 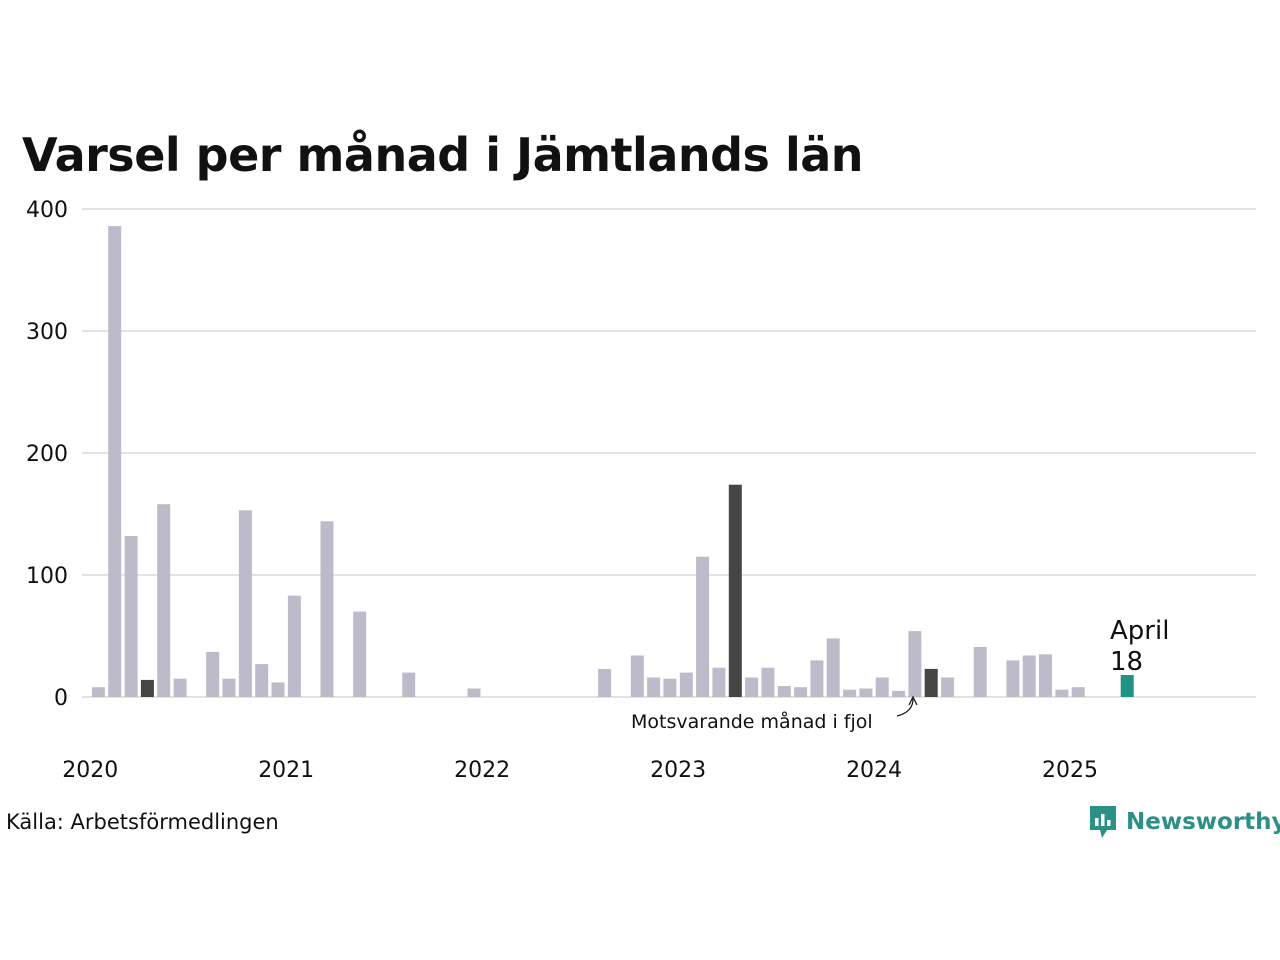 What do you see at coordinates (443, 155) in the screenshot?
I see `chart-title: Varsel per månad i Jämtlands län` at bounding box center [443, 155].